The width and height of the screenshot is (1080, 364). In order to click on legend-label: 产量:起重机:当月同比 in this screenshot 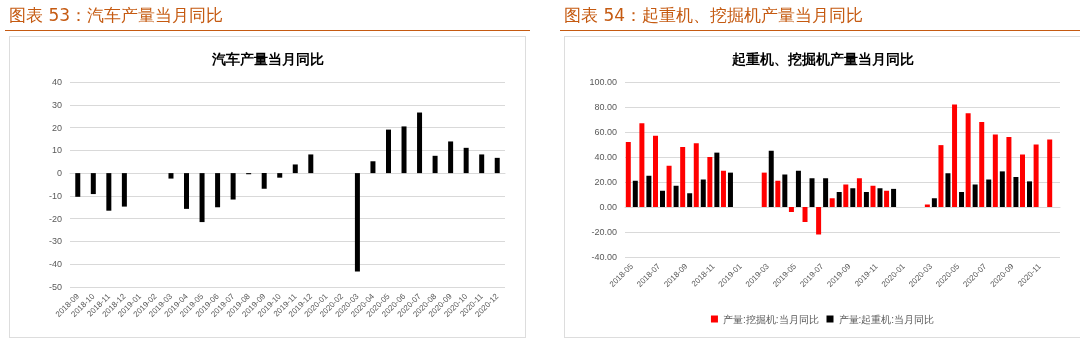, I will do `click(886, 319)`.